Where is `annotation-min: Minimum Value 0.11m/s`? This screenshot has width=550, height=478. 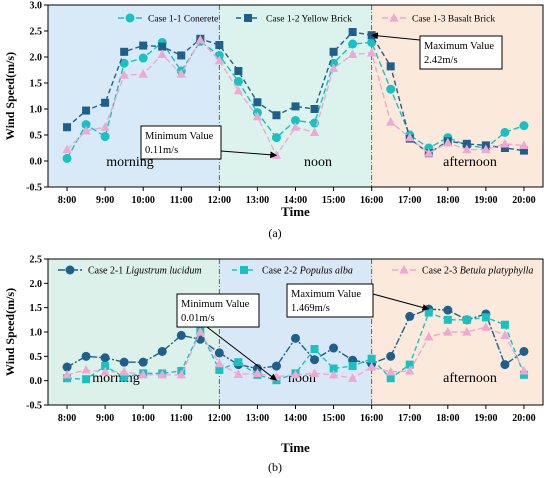 annotation-min: Minimum Value 0.11m/s is located at coordinates (209, 142).